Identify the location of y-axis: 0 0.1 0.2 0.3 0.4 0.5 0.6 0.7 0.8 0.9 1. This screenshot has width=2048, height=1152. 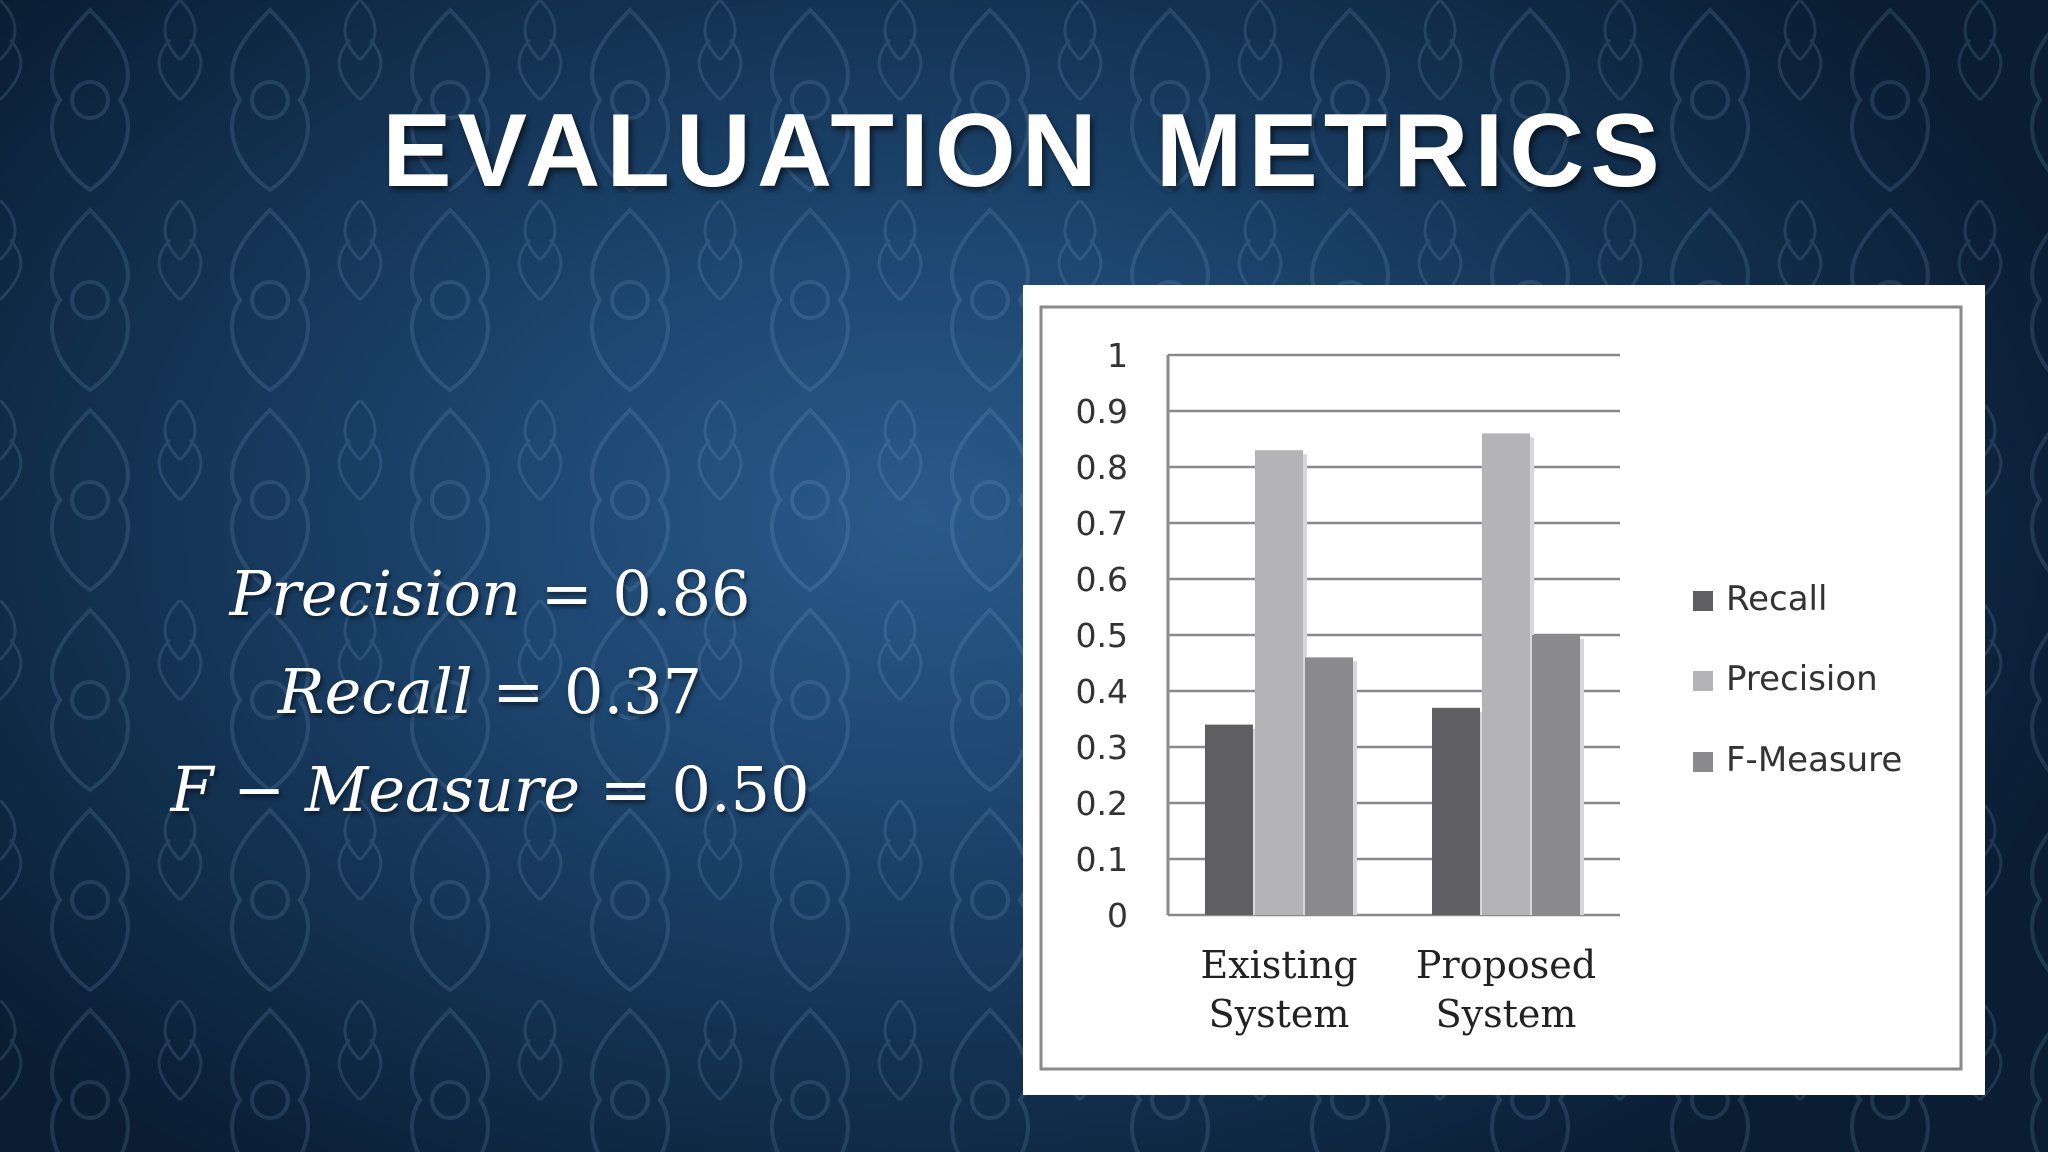
(1123, 635).